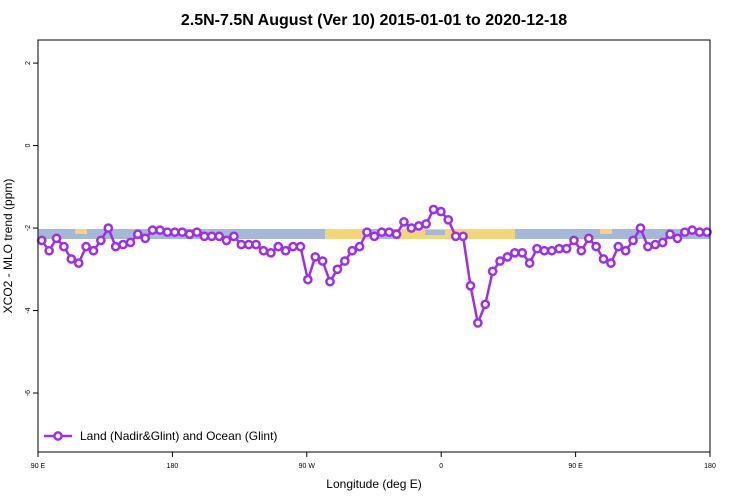 This screenshot has height=500, width=750. What do you see at coordinates (58, 436) in the screenshot?
I see `legend-marker` at bounding box center [58, 436].